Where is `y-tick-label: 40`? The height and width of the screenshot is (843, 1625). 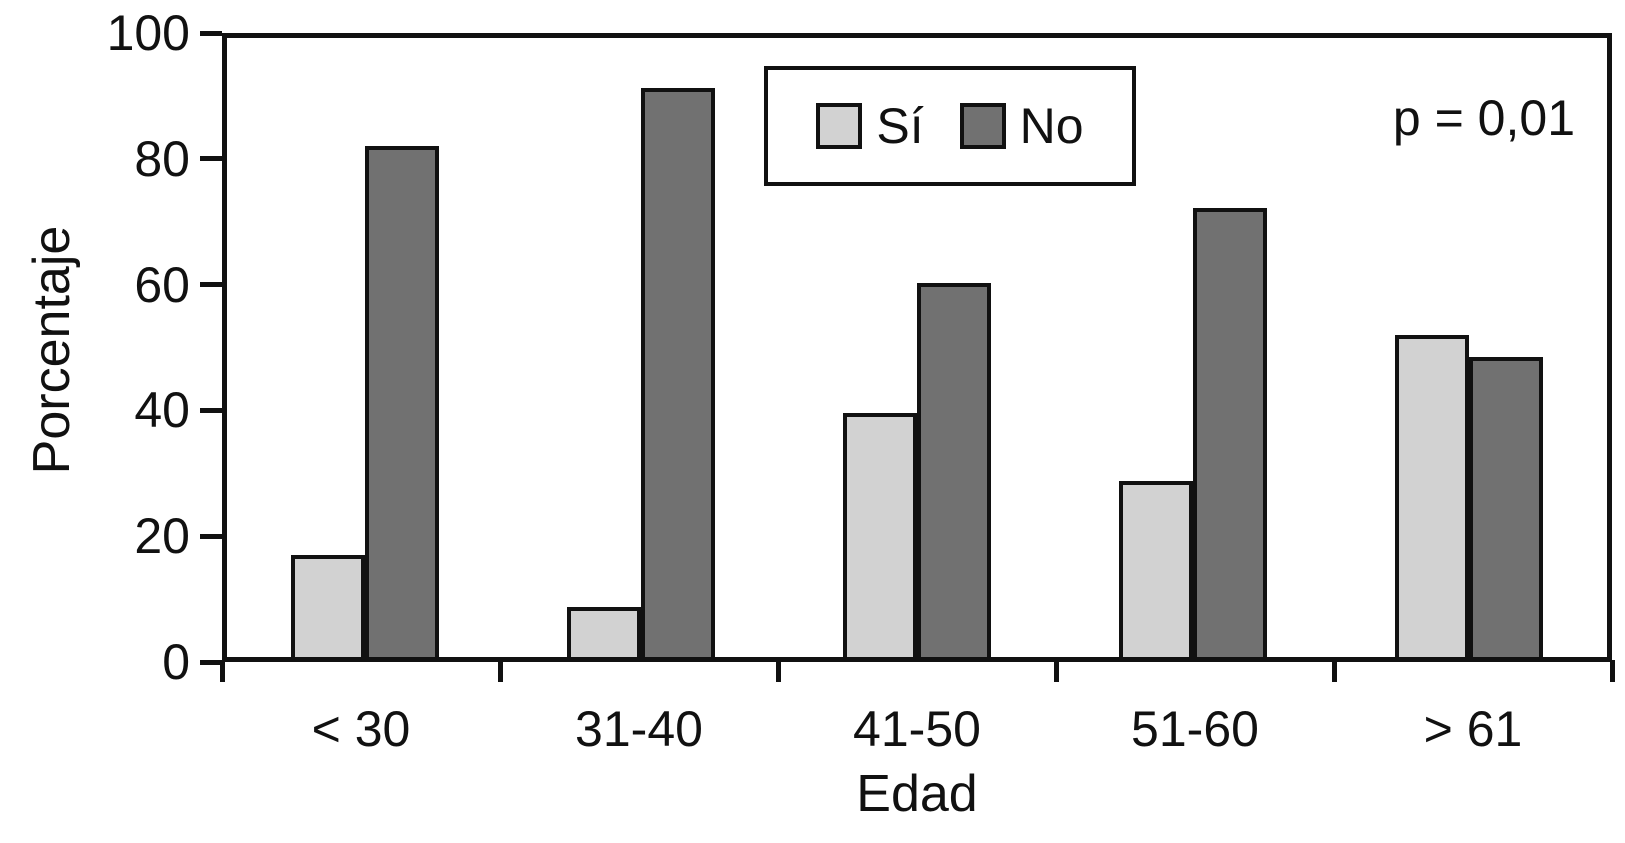 y-tick-label: 40 is located at coordinates (162, 410).